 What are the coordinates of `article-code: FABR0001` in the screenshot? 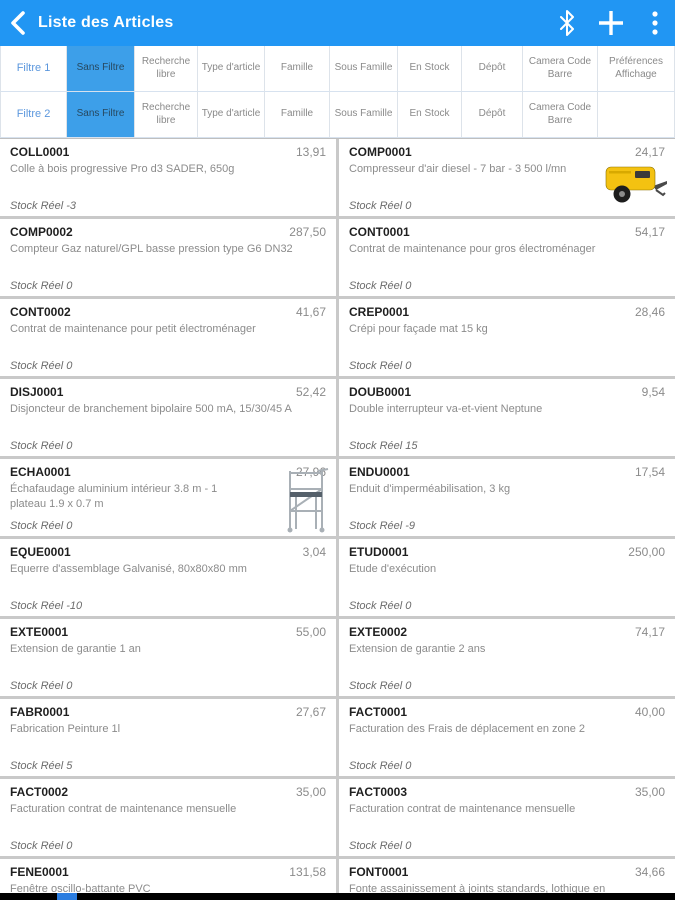 It's located at (40, 712).